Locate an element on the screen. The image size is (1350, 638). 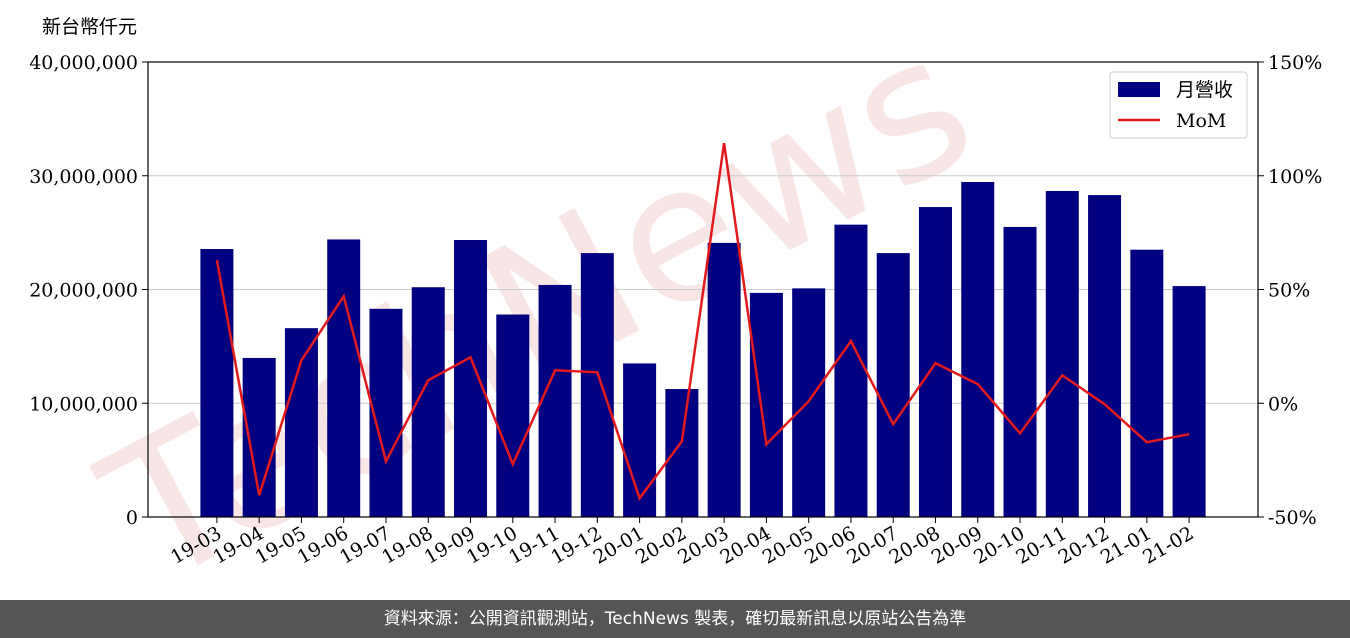
legend: 月營收 MoM is located at coordinates (1178, 105).